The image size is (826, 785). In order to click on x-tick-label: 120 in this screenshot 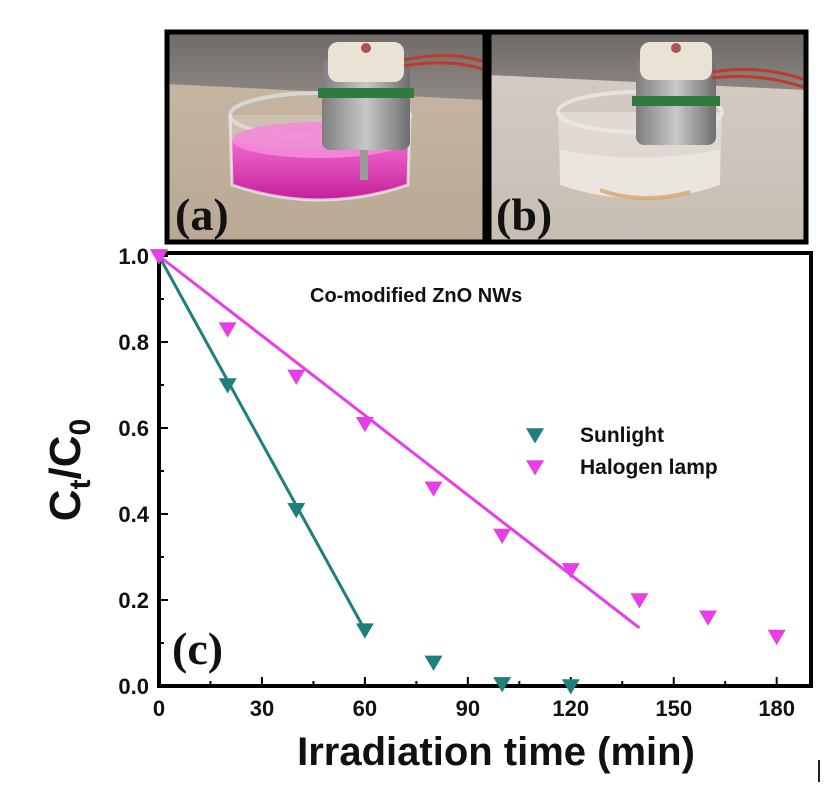, I will do `click(570, 708)`.